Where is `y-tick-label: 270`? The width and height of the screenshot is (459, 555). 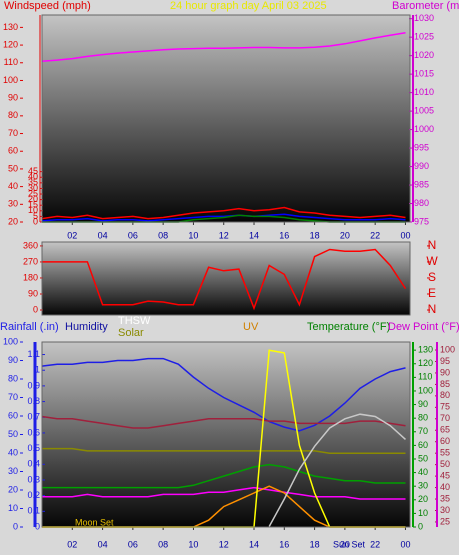
y-tick-label: 270 is located at coordinates (30, 261).